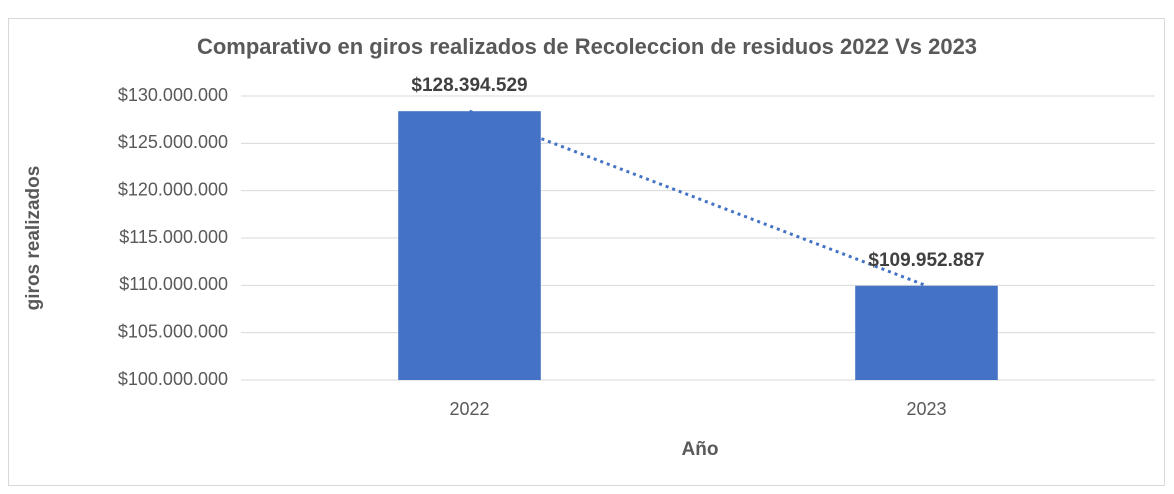 The width and height of the screenshot is (1174, 494). Describe the element at coordinates (926, 409) in the screenshot. I see `x-tick-label: 2023` at that location.